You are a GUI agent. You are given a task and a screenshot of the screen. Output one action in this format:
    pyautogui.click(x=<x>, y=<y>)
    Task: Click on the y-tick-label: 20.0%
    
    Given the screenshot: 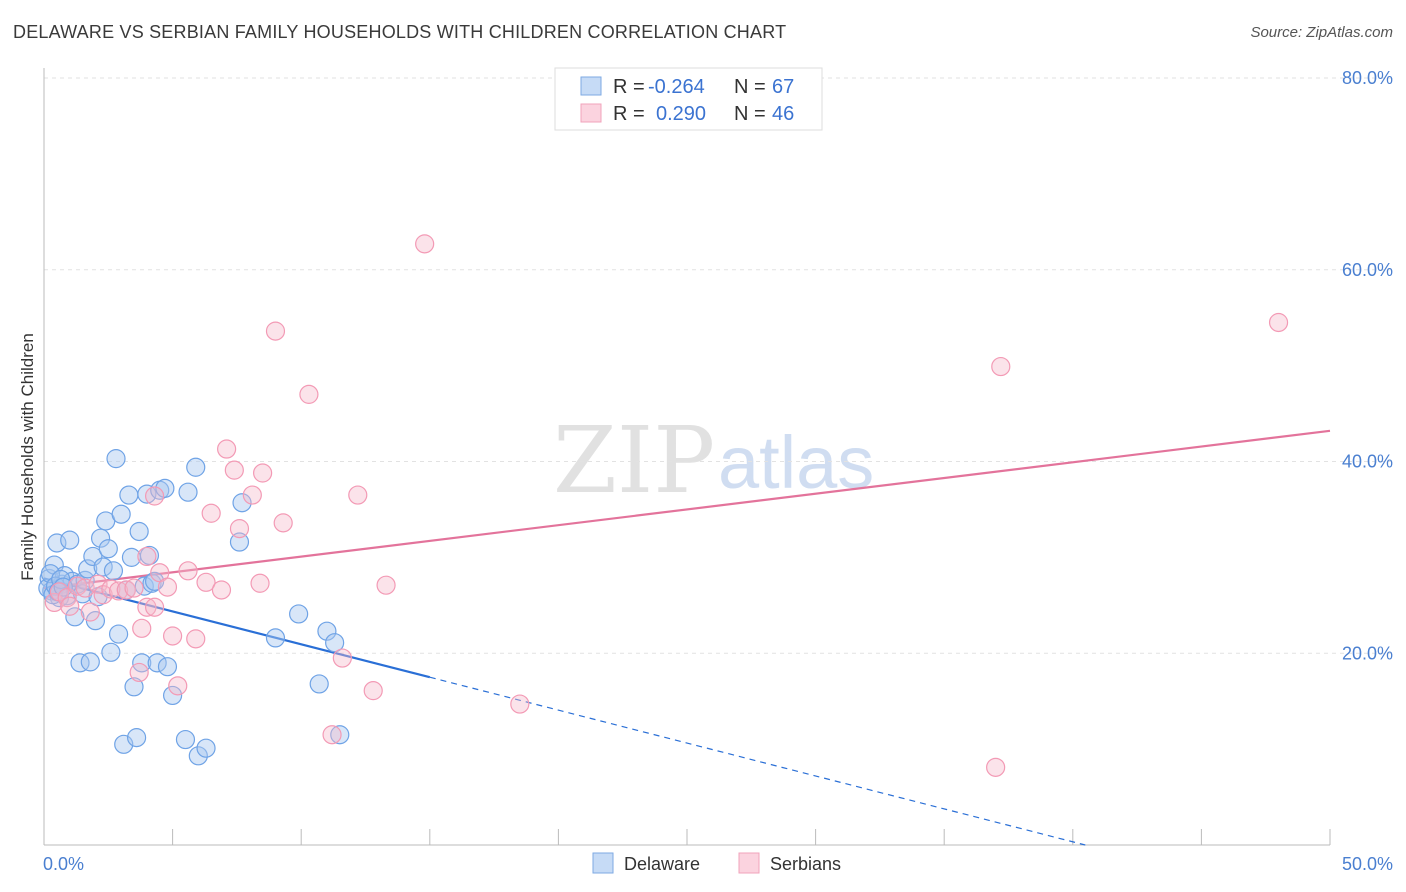 What is the action you would take?
    pyautogui.click(x=1367, y=653)
    